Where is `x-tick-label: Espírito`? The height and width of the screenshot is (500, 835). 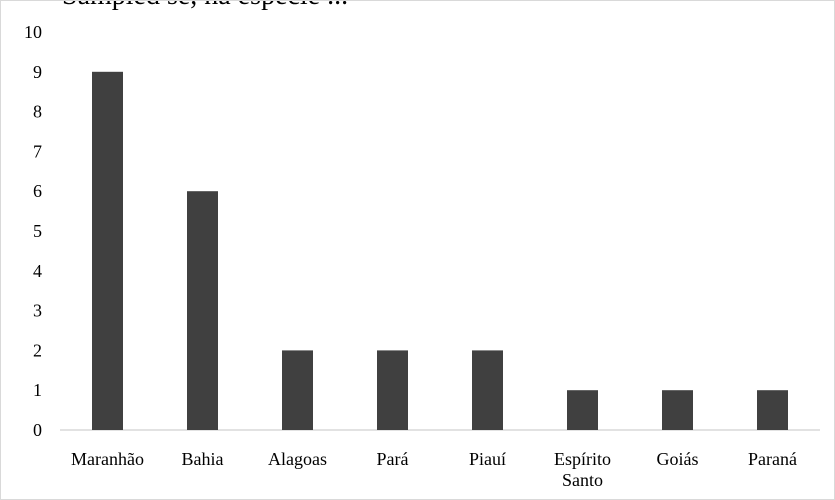
x-tick-label: Espírito is located at coordinates (582, 459).